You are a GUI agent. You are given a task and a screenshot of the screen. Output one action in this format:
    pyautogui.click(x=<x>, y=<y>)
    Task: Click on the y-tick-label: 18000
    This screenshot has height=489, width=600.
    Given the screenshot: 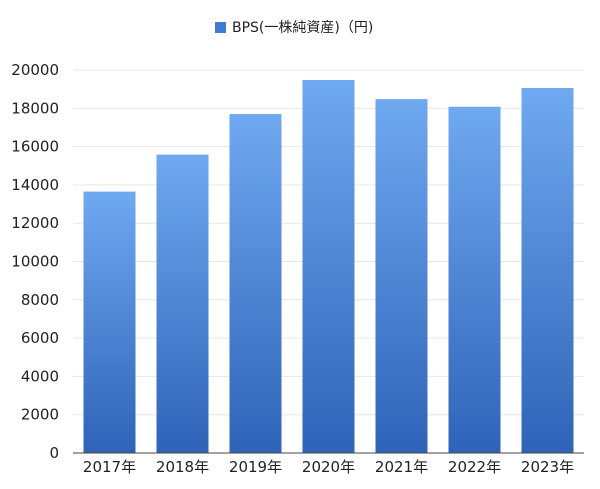 What is the action you would take?
    pyautogui.click(x=35, y=108)
    